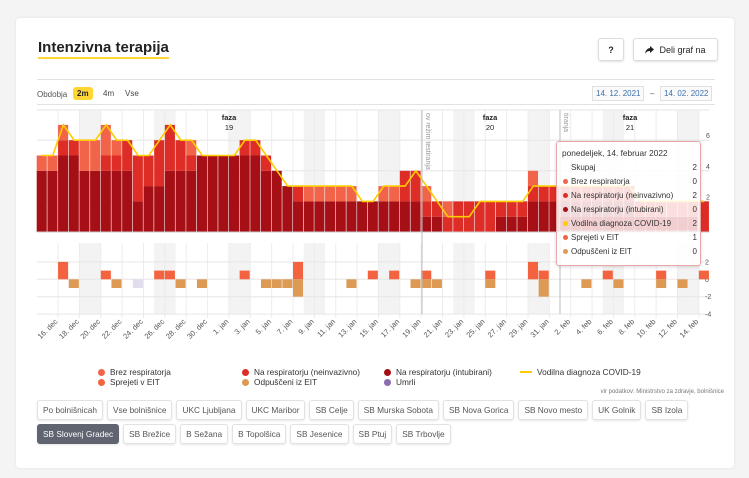  What do you see at coordinates (667, 410) in the screenshot?
I see `hospital-button: SB Izola` at bounding box center [667, 410].